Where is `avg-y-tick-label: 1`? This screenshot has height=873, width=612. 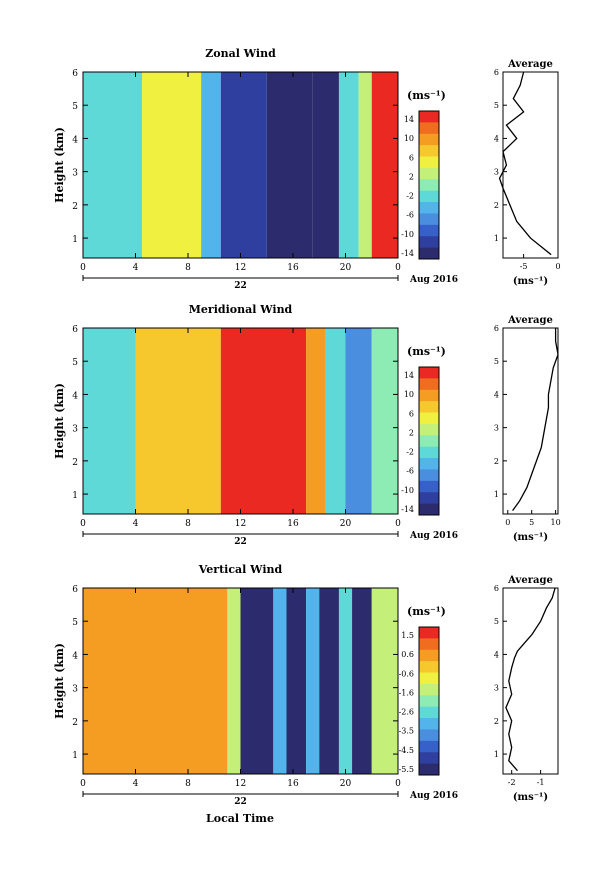 avg-y-tick-label: 1 is located at coordinates (496, 494).